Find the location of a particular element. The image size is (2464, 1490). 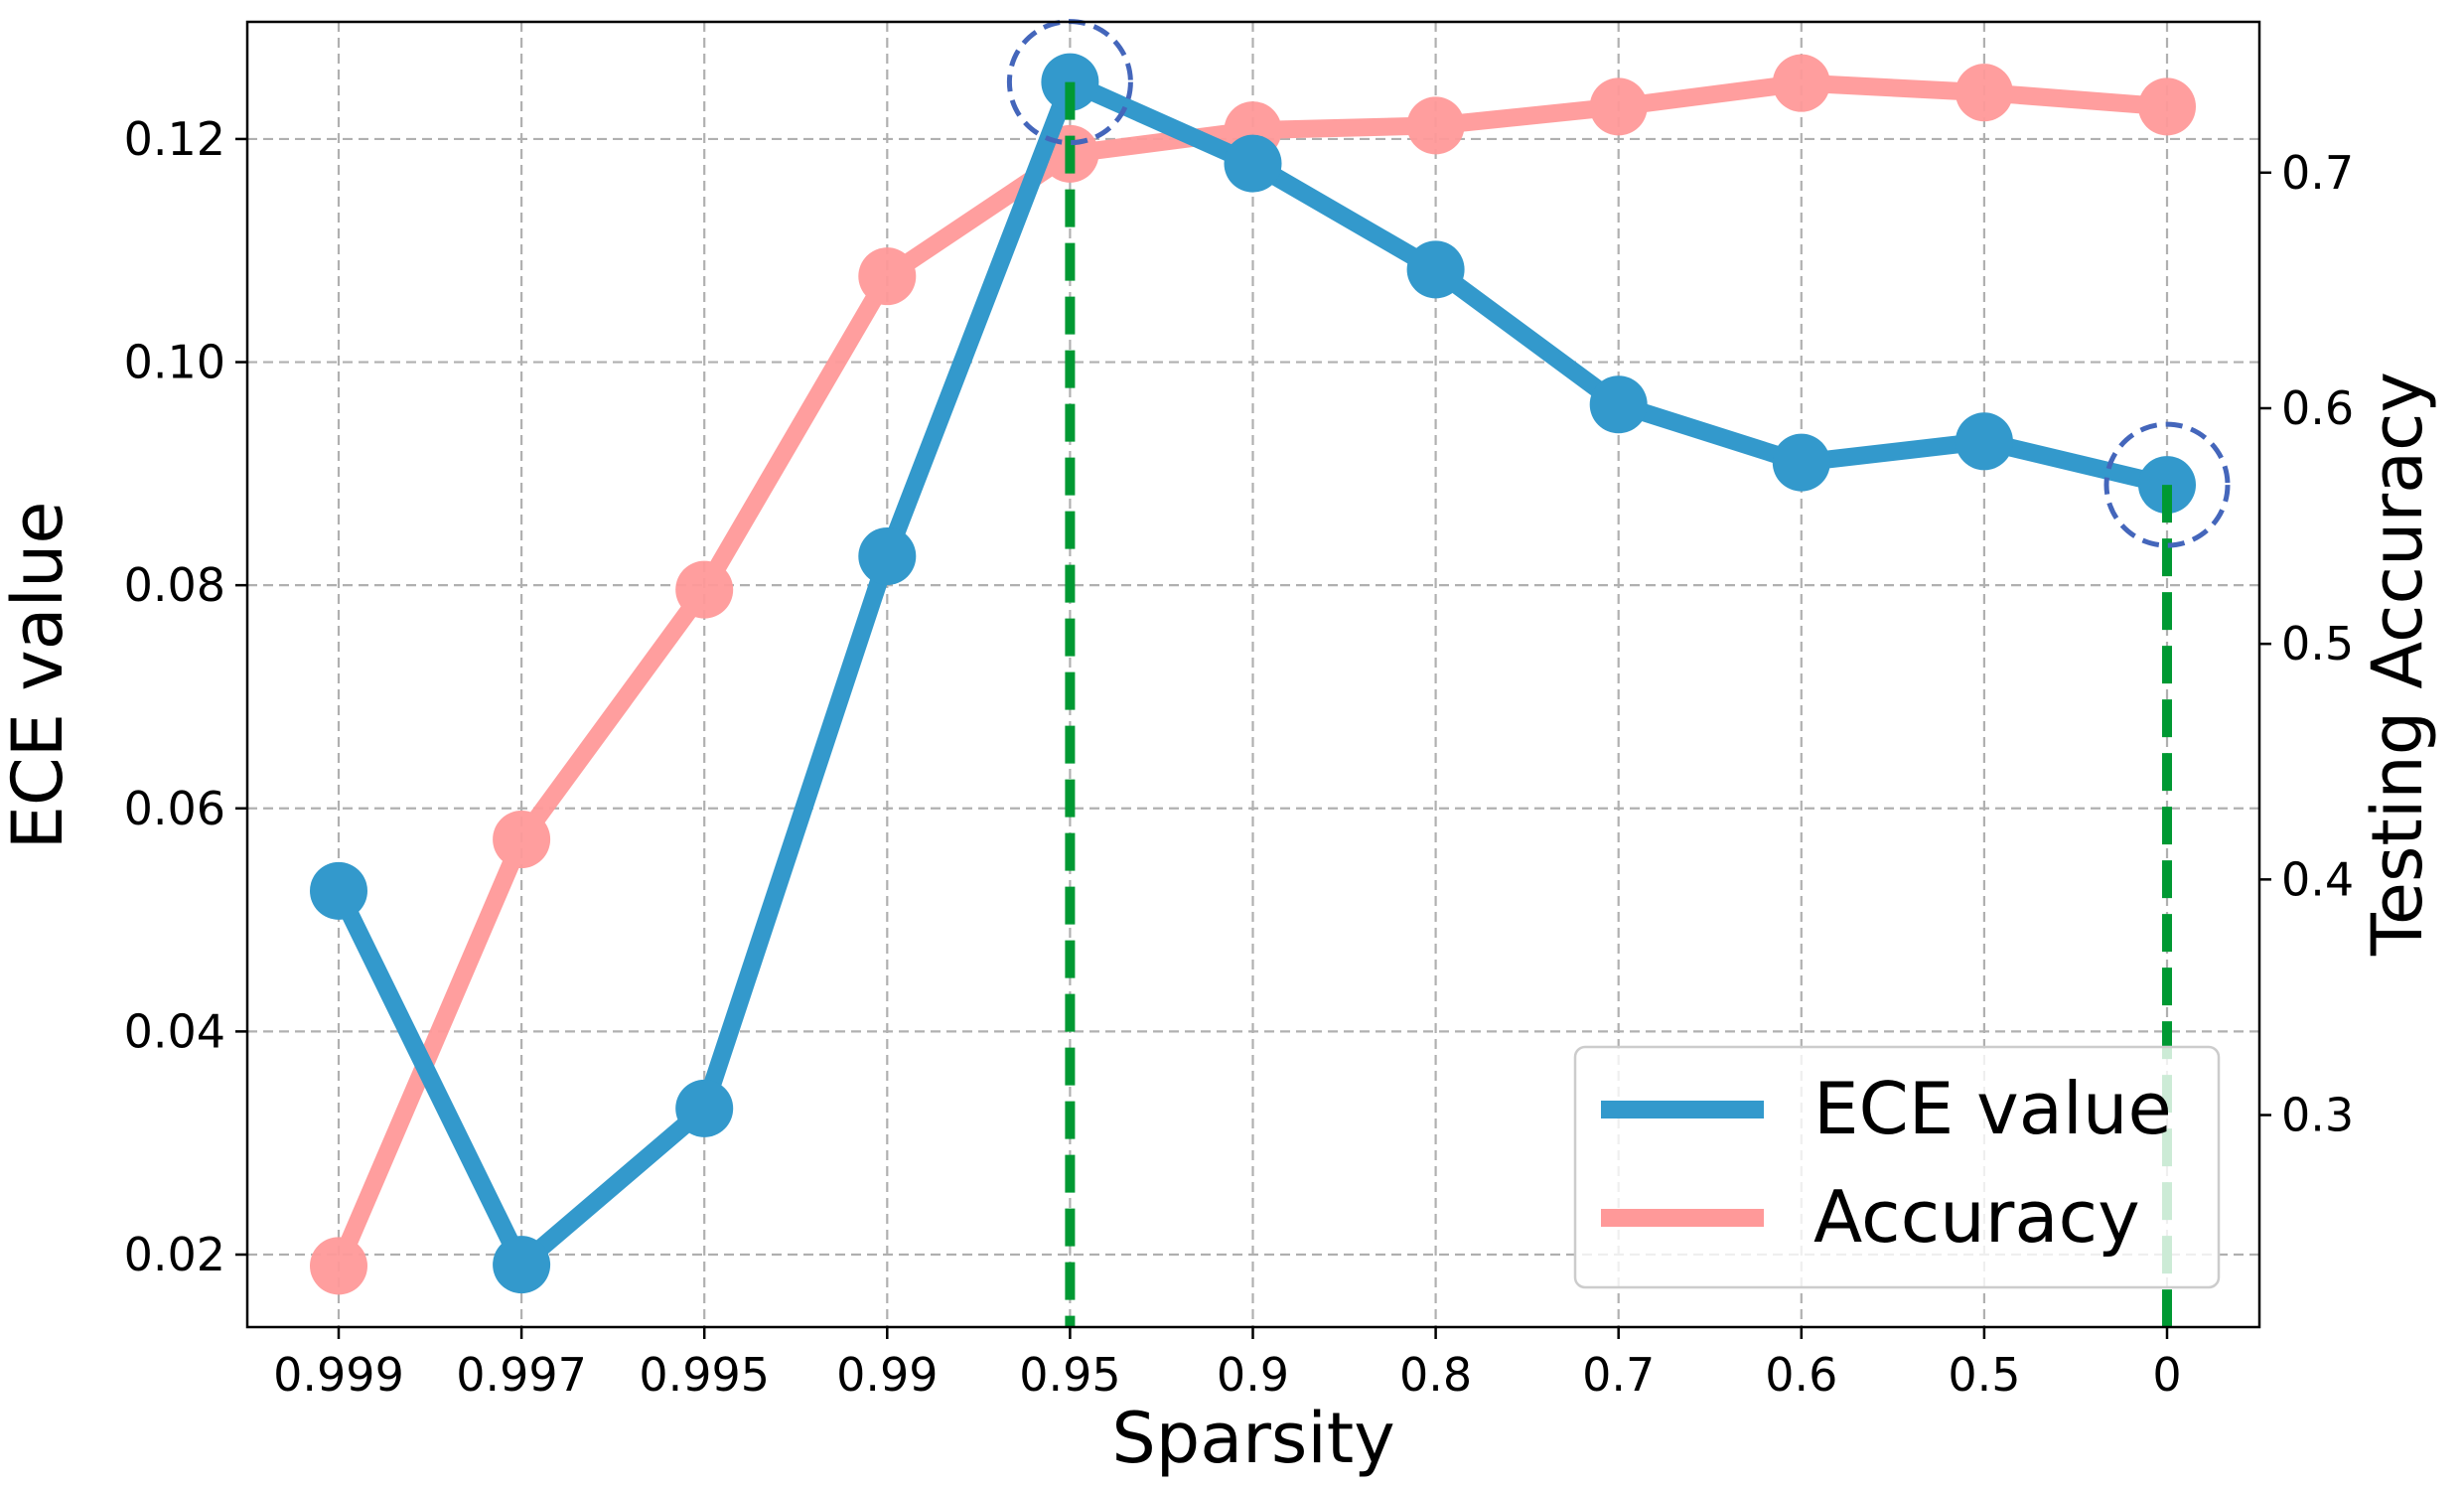

legend: ECE value Accuracy is located at coordinates (1897, 1167).